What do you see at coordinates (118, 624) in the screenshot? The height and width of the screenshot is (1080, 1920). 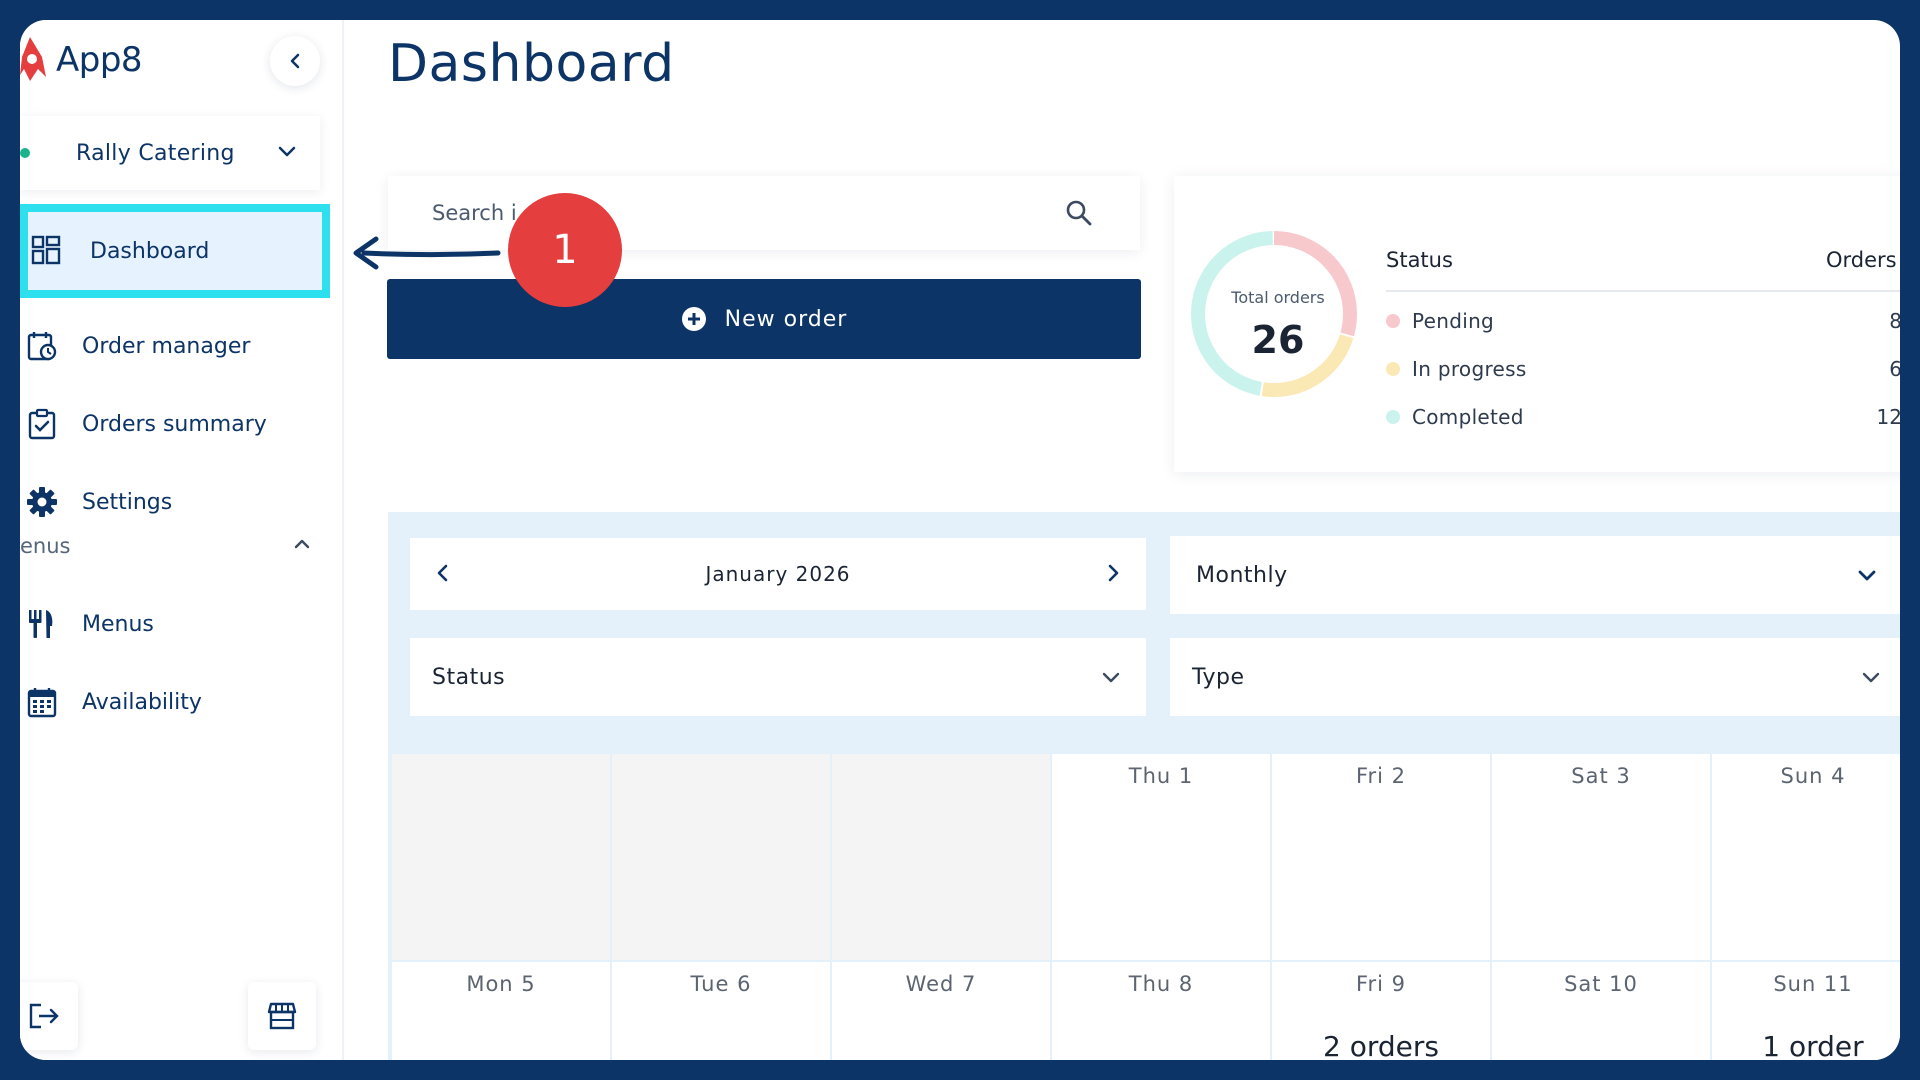 I see `sidebar-item-label: Menus` at bounding box center [118, 624].